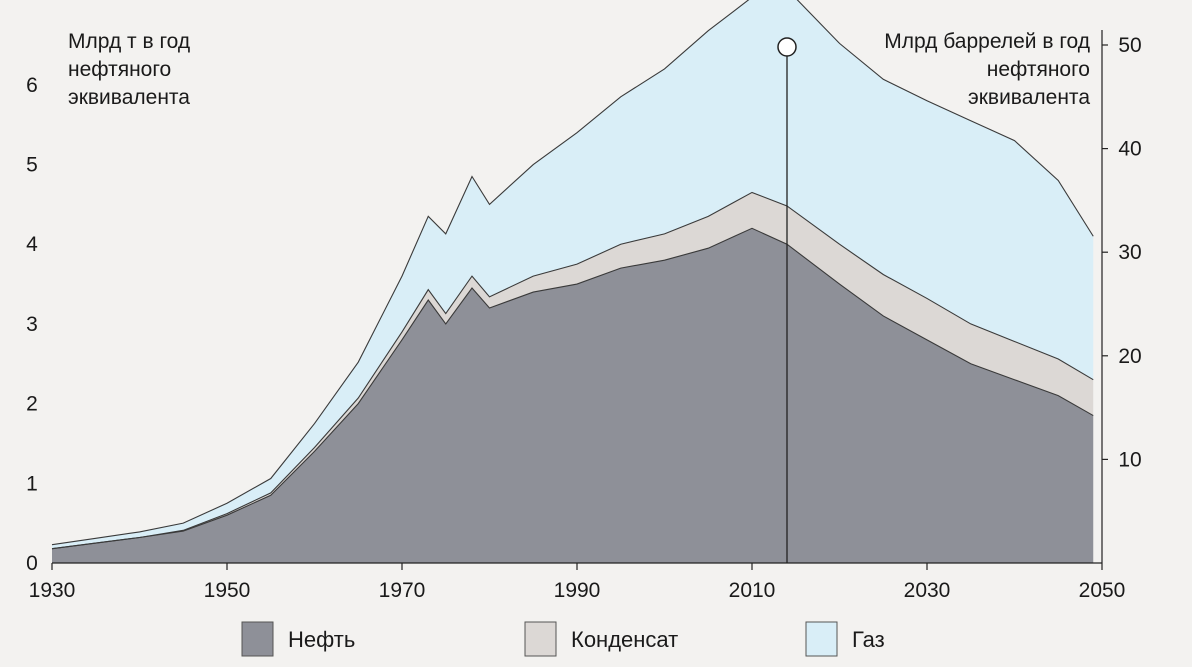 The width and height of the screenshot is (1192, 667). What do you see at coordinates (927, 590) in the screenshot?
I see `x-tick-label: 2030` at bounding box center [927, 590].